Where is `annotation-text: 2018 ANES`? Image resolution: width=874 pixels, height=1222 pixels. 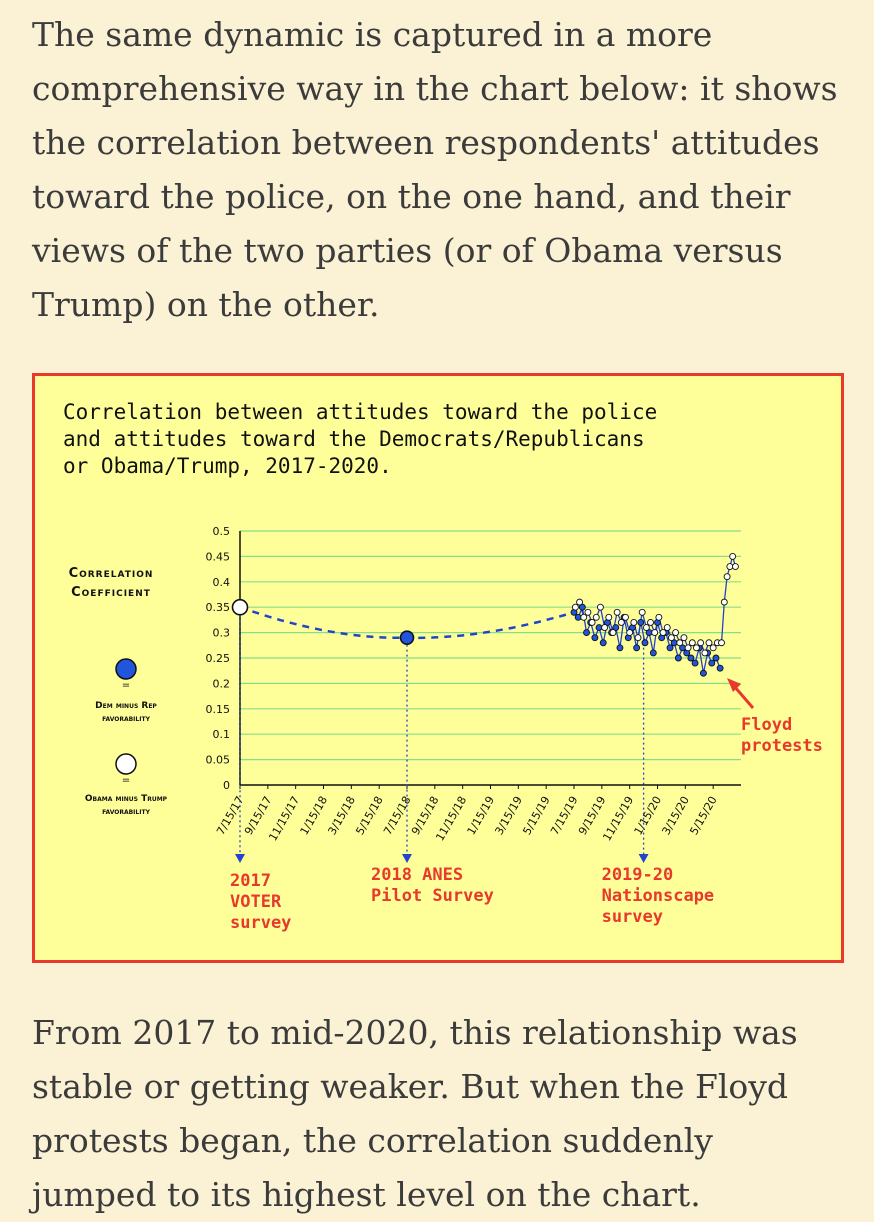
annotation-text: 2018 ANES is located at coordinates (417, 875).